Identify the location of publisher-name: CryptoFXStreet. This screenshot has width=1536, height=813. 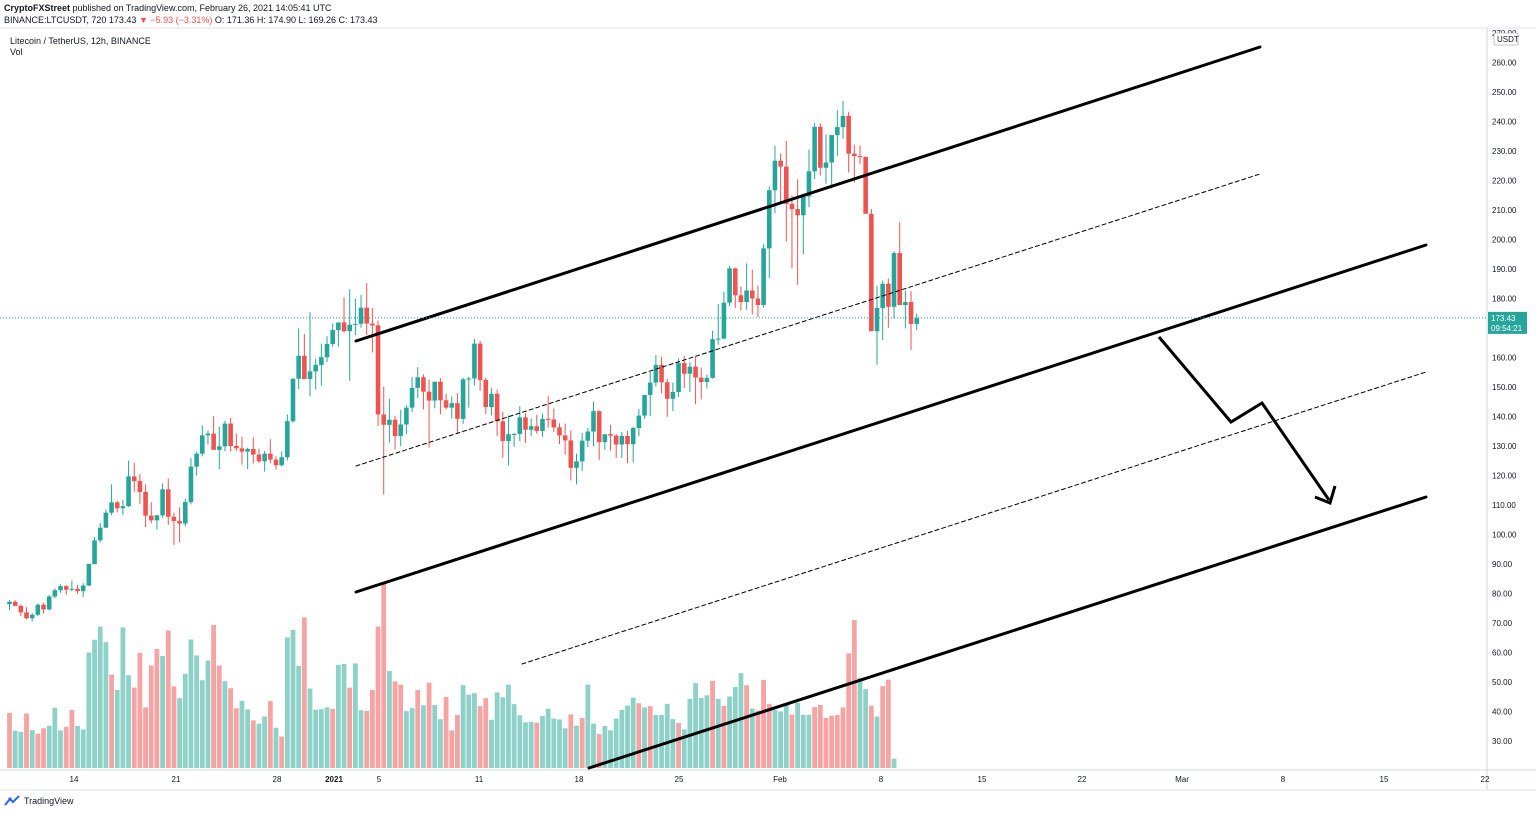
(37, 8).